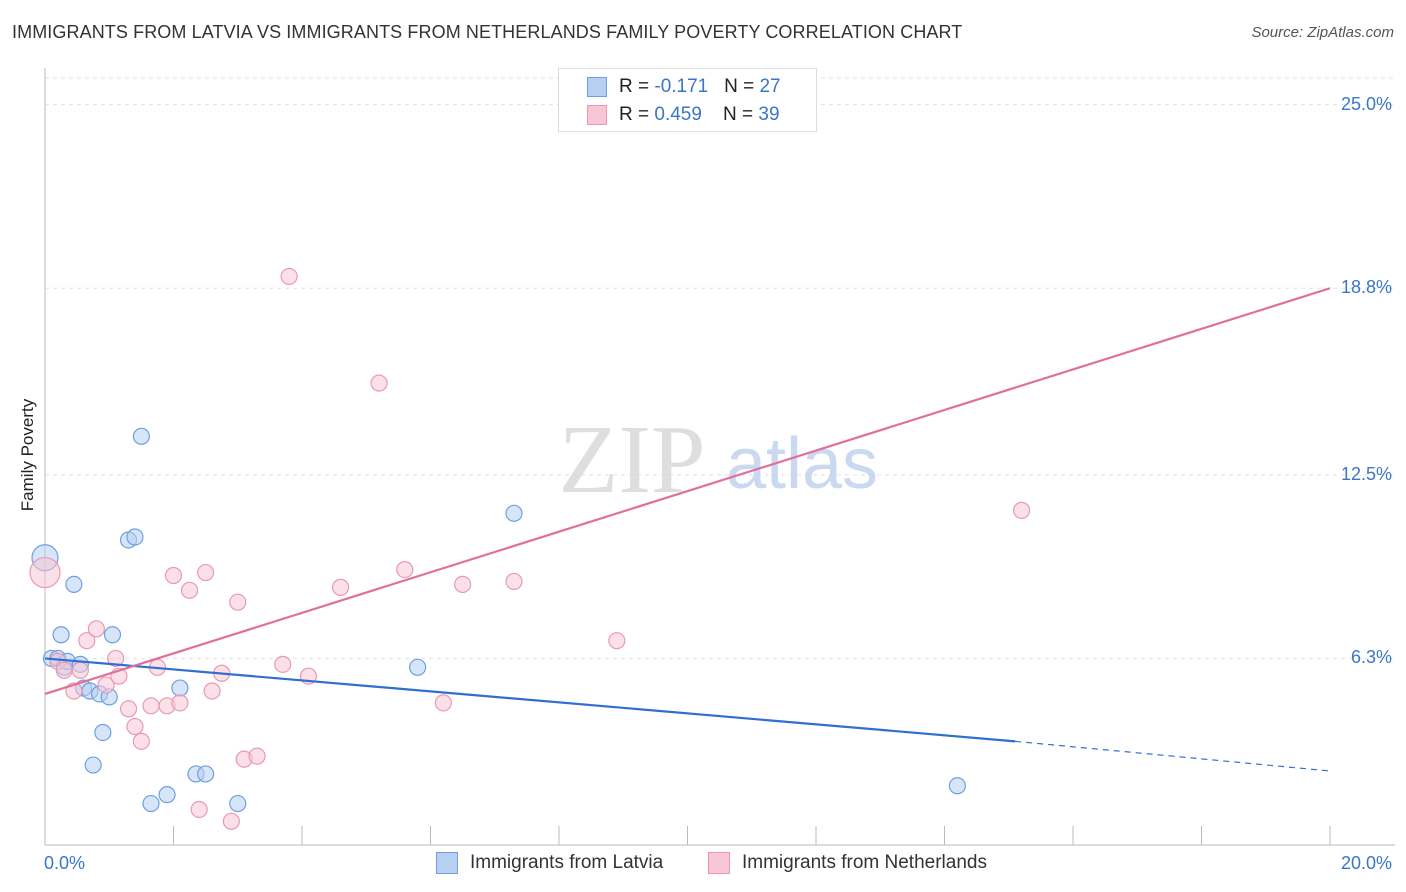 This screenshot has height=892, width=1406. What do you see at coordinates (1366, 103) in the screenshot?
I see `y-tick-label: 25.0%` at bounding box center [1366, 103].